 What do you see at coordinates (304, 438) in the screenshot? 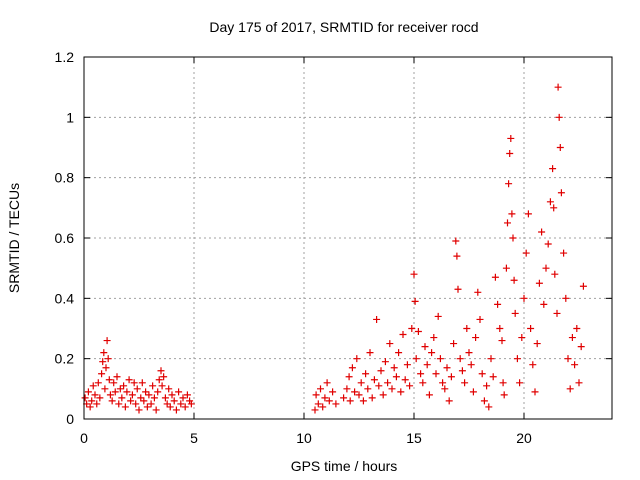
I see `x-tick-label: 10` at bounding box center [304, 438].